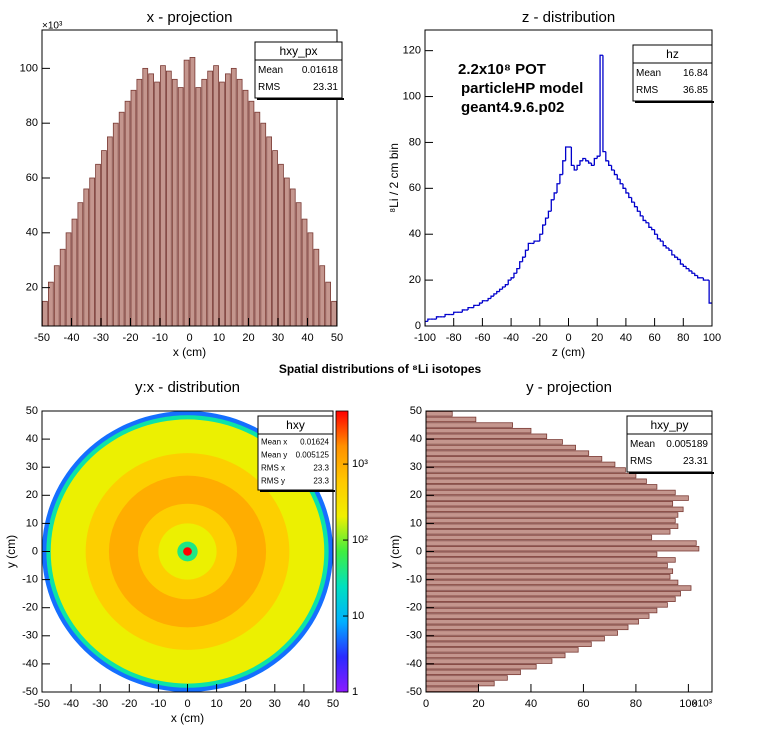 Image resolution: width=761 pixels, height=738 pixels. I want to click on x-tick-label: 30, so click(275, 704).